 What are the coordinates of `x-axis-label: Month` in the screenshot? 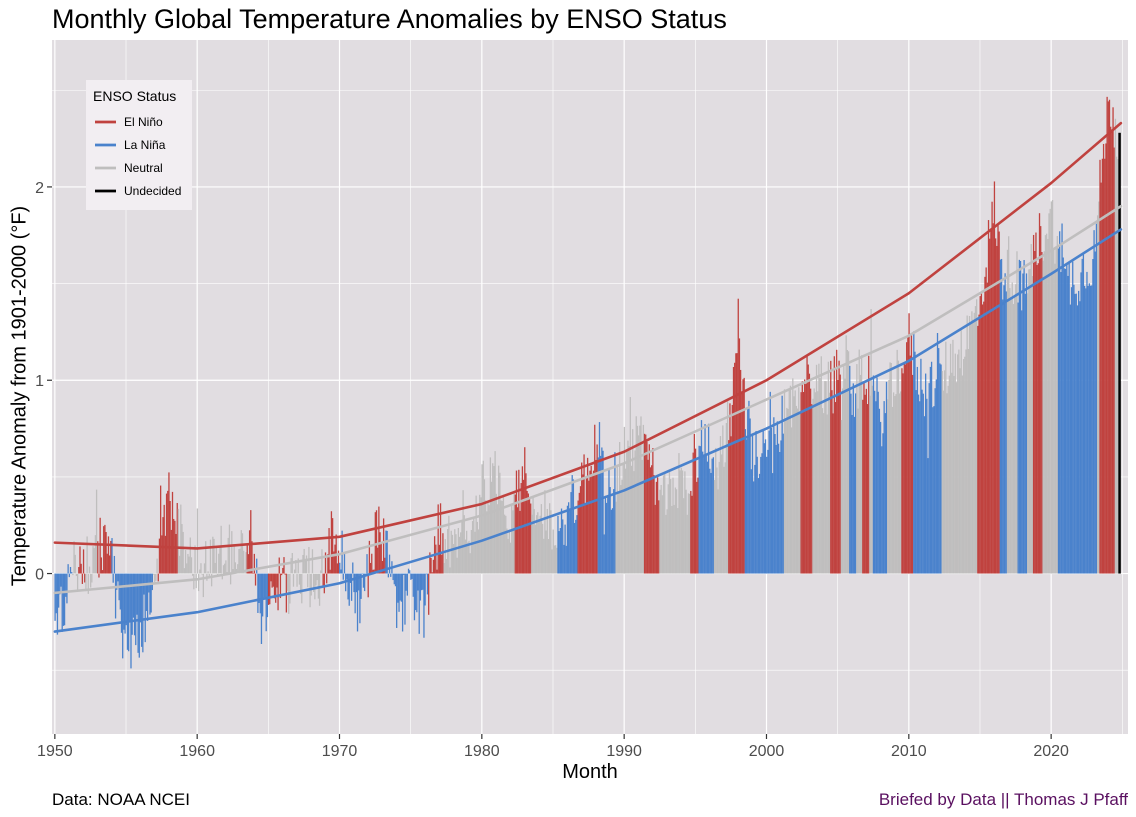 It's located at (590, 772).